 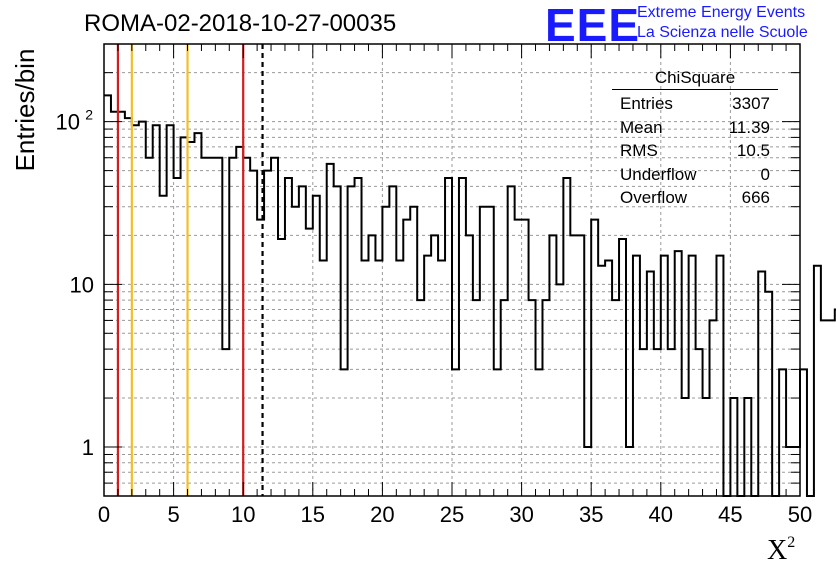 I want to click on logo-line-2: La Scienza nelle Scuole, so click(x=722, y=32).